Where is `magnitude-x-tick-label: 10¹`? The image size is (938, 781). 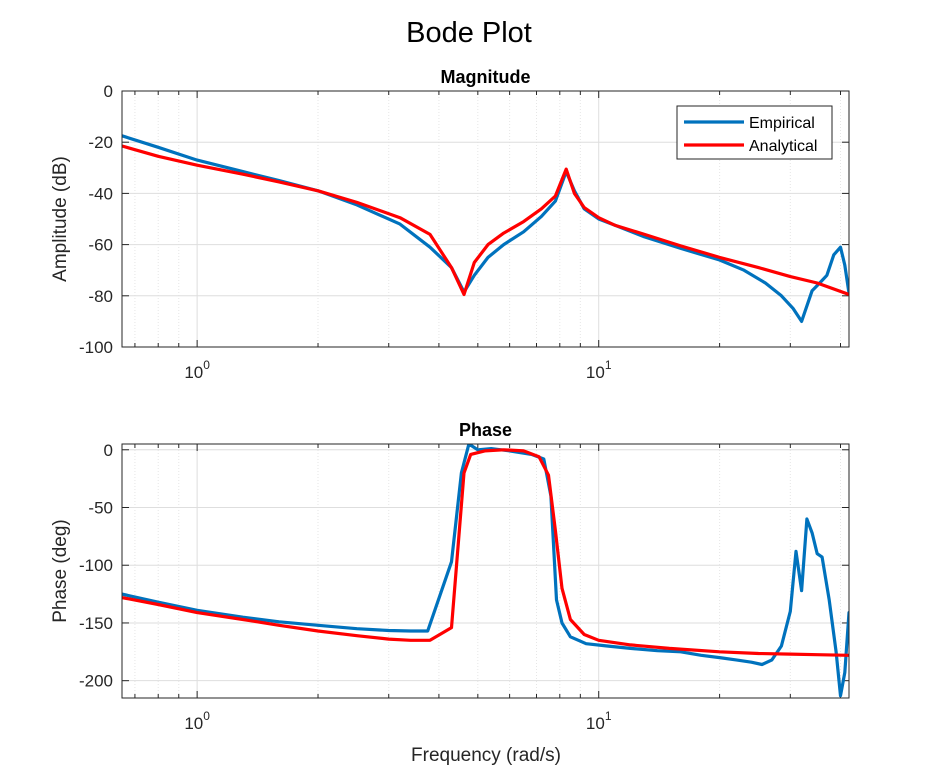 magnitude-x-tick-label: 10¹ is located at coordinates (599, 370).